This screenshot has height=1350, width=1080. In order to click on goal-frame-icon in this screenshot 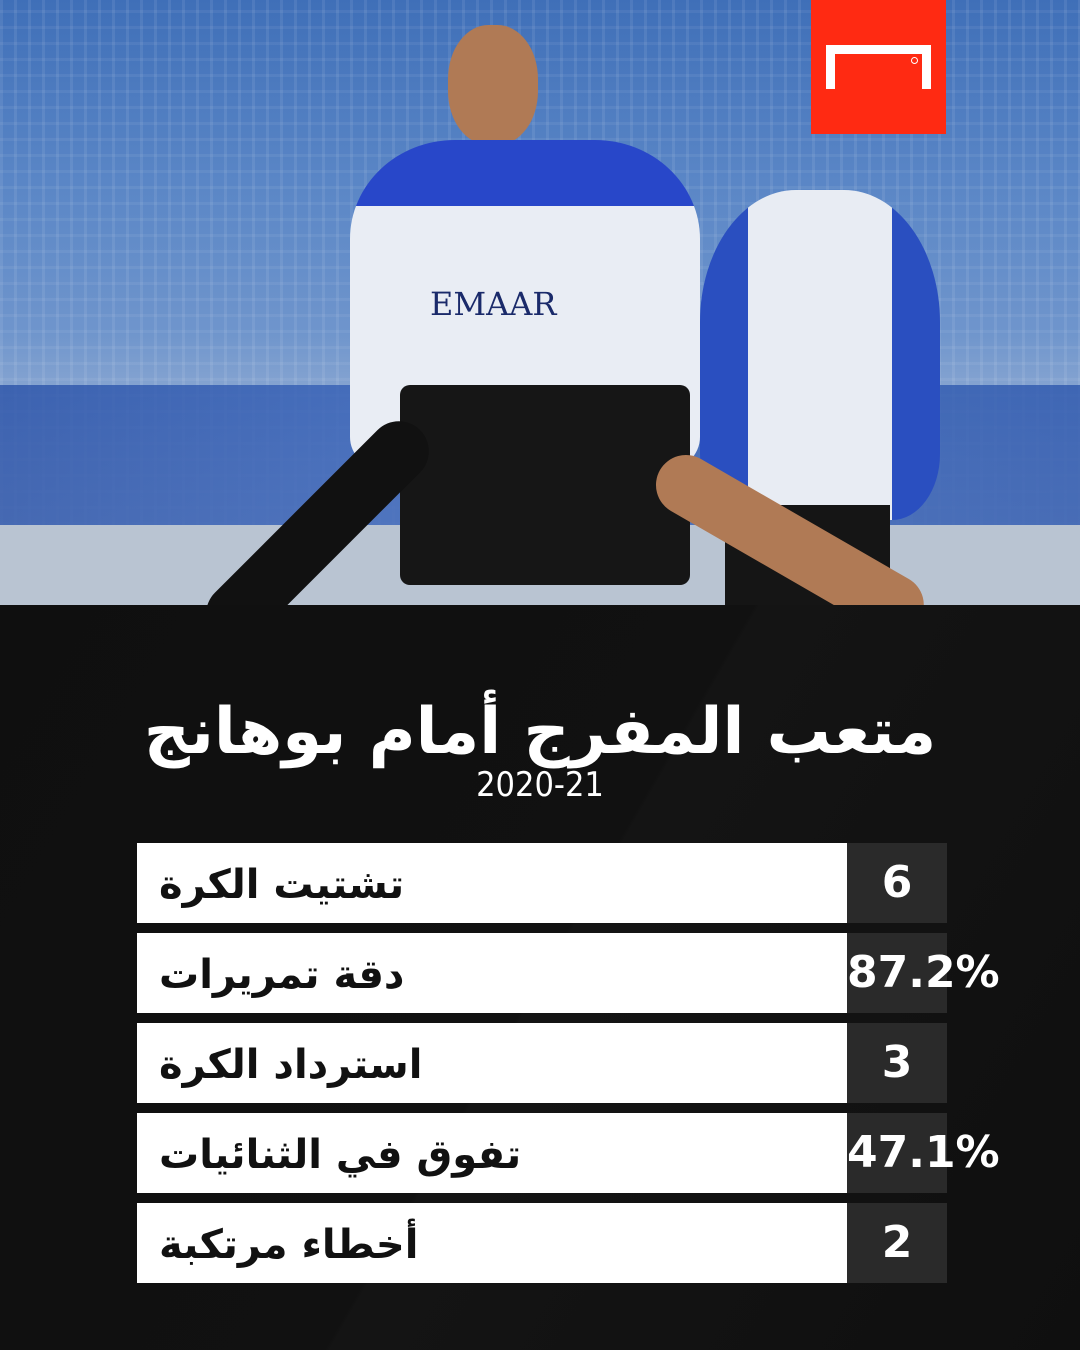, I will do `click(878, 67)`.